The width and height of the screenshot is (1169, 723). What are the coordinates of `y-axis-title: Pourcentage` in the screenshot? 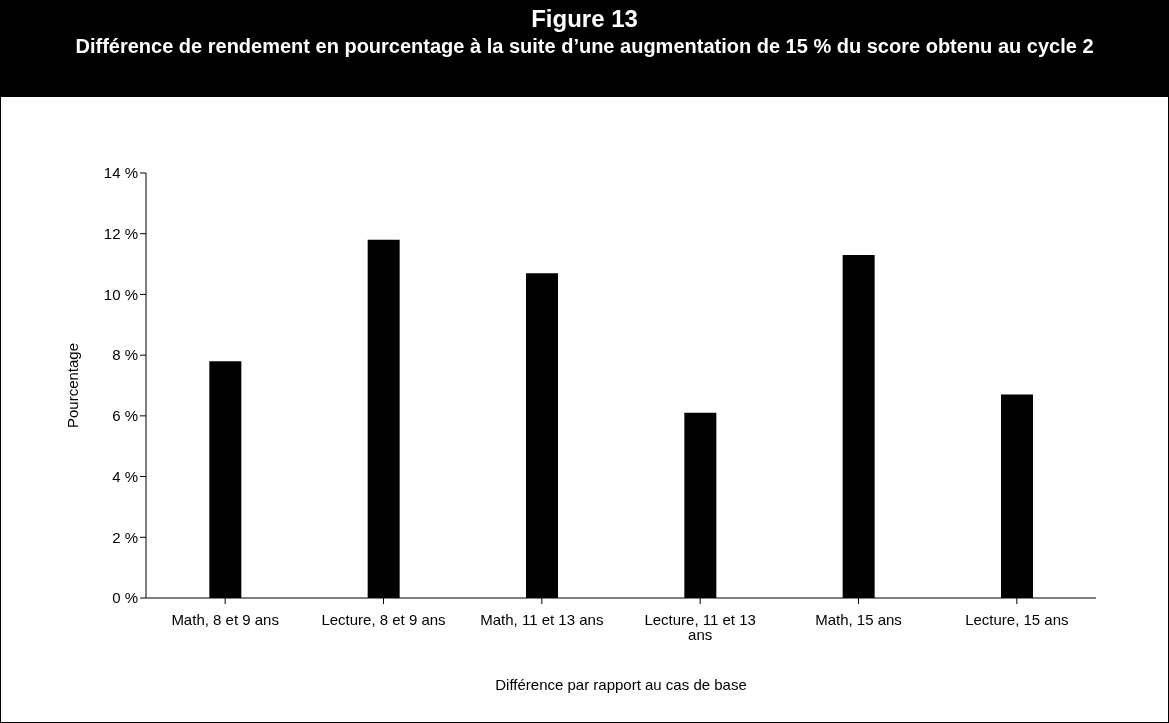 It's located at (73, 385).